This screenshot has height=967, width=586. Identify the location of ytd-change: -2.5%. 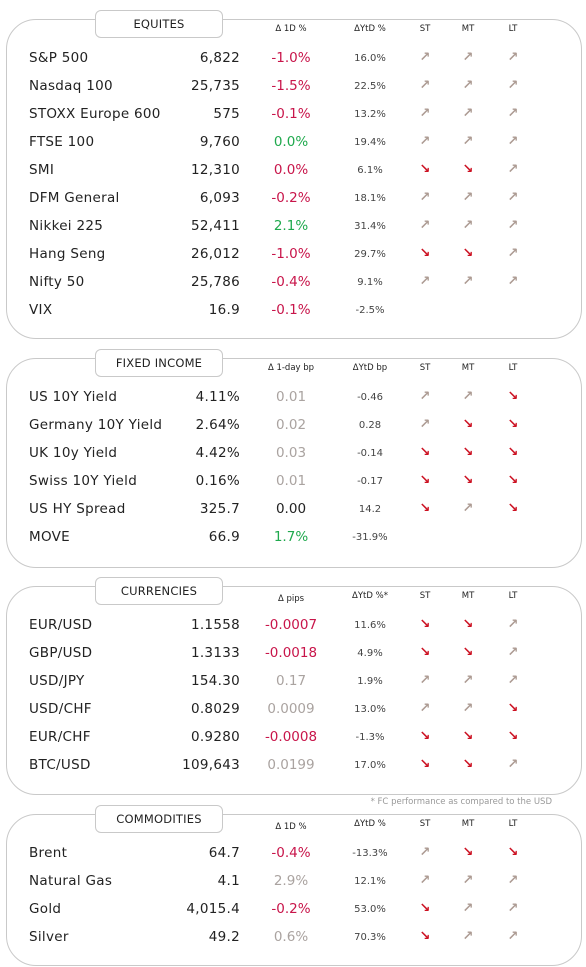
(370, 310).